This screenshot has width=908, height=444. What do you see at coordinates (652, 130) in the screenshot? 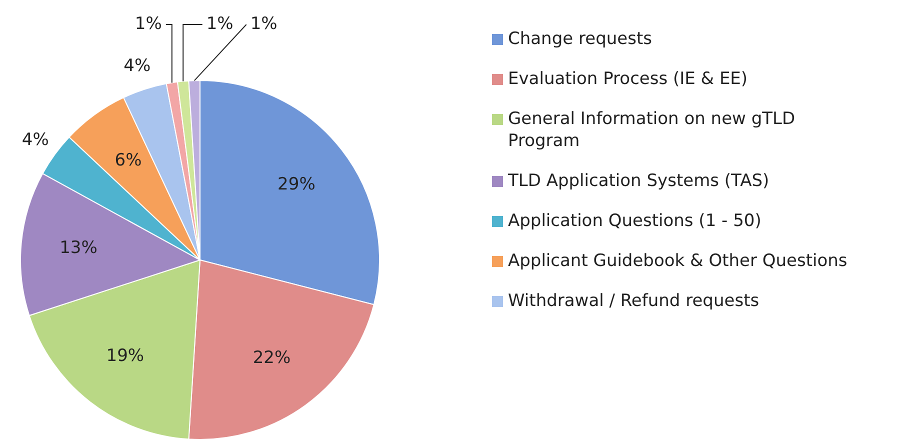
I see `legend-label: General Information on new gTLD Program` at bounding box center [652, 130].